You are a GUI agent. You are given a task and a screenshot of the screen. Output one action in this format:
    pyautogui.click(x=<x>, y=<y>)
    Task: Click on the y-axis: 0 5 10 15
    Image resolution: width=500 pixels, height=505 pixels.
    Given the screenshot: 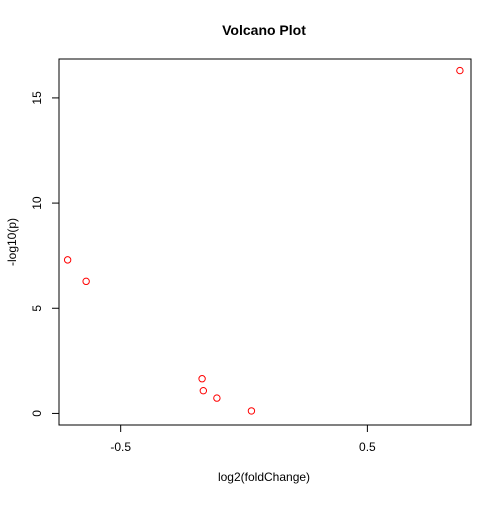 What is the action you would take?
    pyautogui.click(x=45, y=254)
    